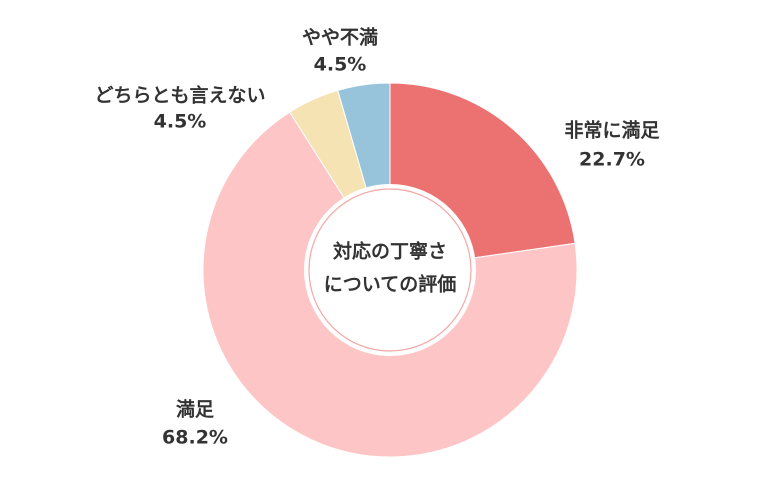  Describe the element at coordinates (390, 284) in the screenshot. I see `center-label: についての評価` at that location.